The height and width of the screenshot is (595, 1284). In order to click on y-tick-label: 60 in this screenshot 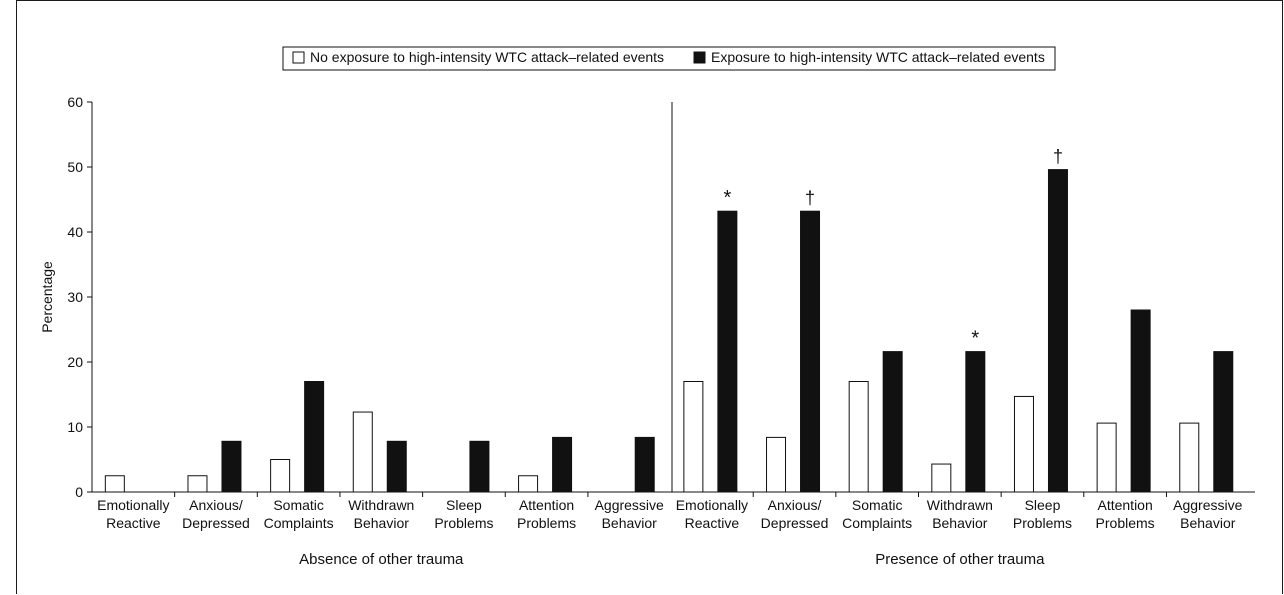, I will do `click(75, 102)`.